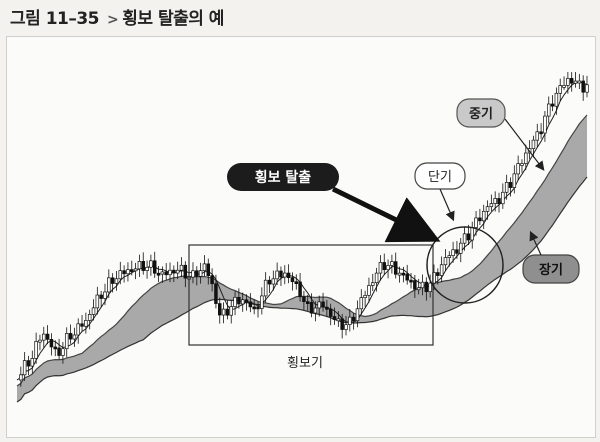  I want to click on figure-number: 그림 11–35, so click(55, 19).